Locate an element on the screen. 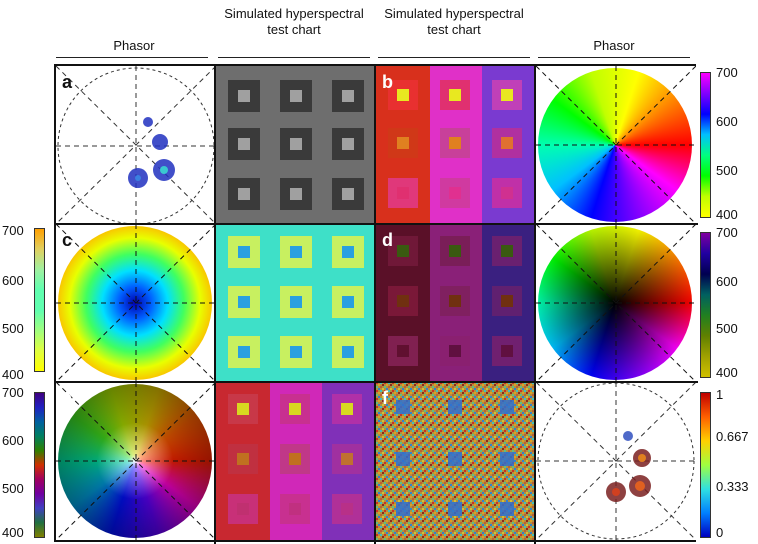 The height and width of the screenshot is (544, 758). panel-phasor-hue-dark-center is located at coordinates (616, 303).